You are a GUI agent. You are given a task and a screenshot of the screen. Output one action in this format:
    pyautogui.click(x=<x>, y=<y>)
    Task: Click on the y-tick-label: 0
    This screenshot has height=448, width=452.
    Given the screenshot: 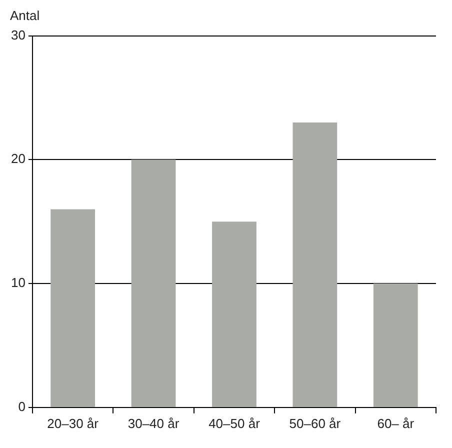 What is the action you would take?
    pyautogui.click(x=22, y=406)
    